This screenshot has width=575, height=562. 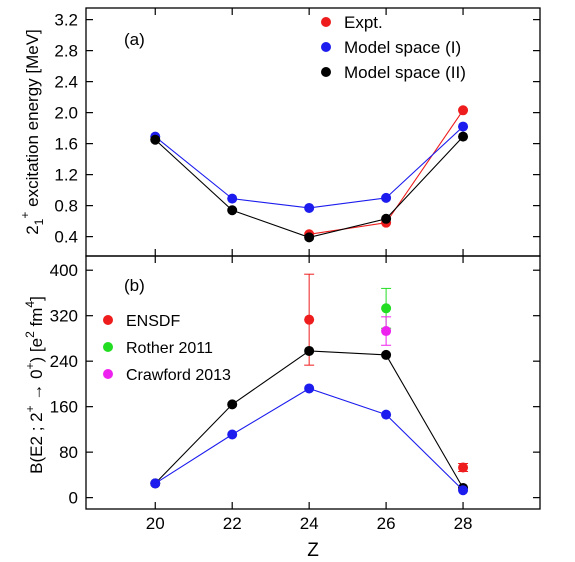 What do you see at coordinates (155, 523) in the screenshot?
I see `x-tick-label: 20` at bounding box center [155, 523].